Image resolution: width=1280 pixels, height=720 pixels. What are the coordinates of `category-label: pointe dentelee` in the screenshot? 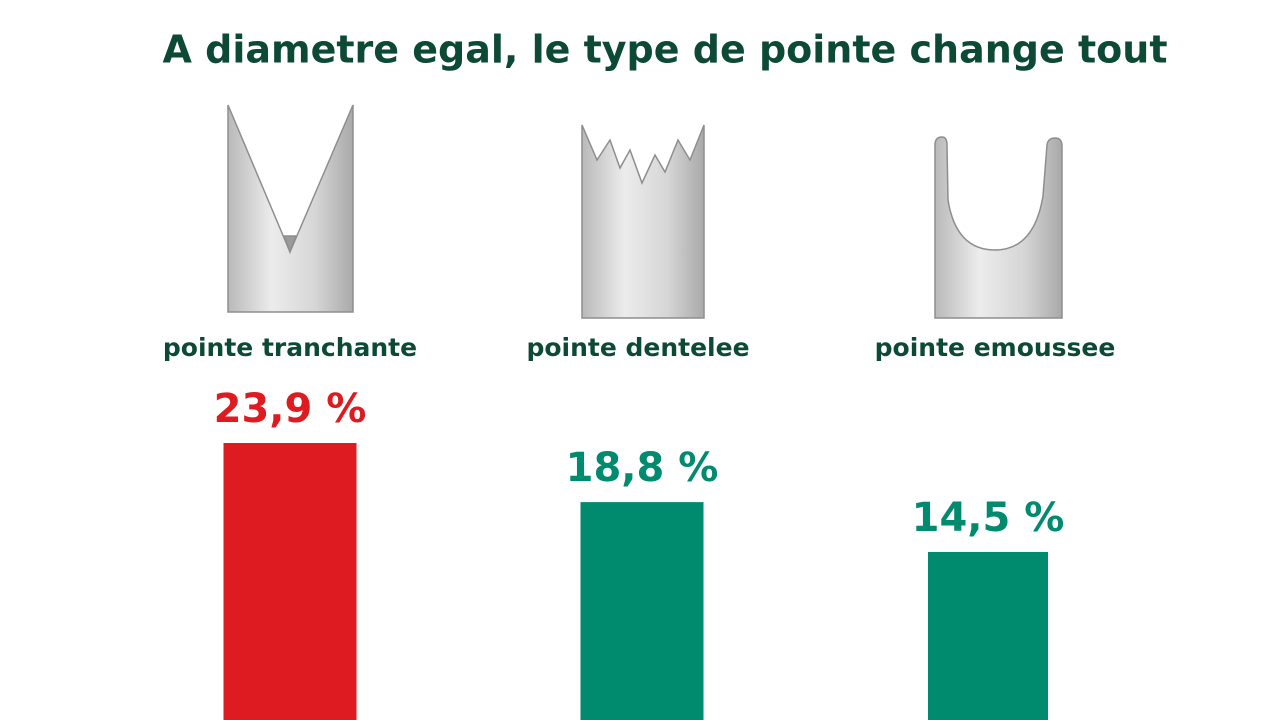 It's located at (637, 347).